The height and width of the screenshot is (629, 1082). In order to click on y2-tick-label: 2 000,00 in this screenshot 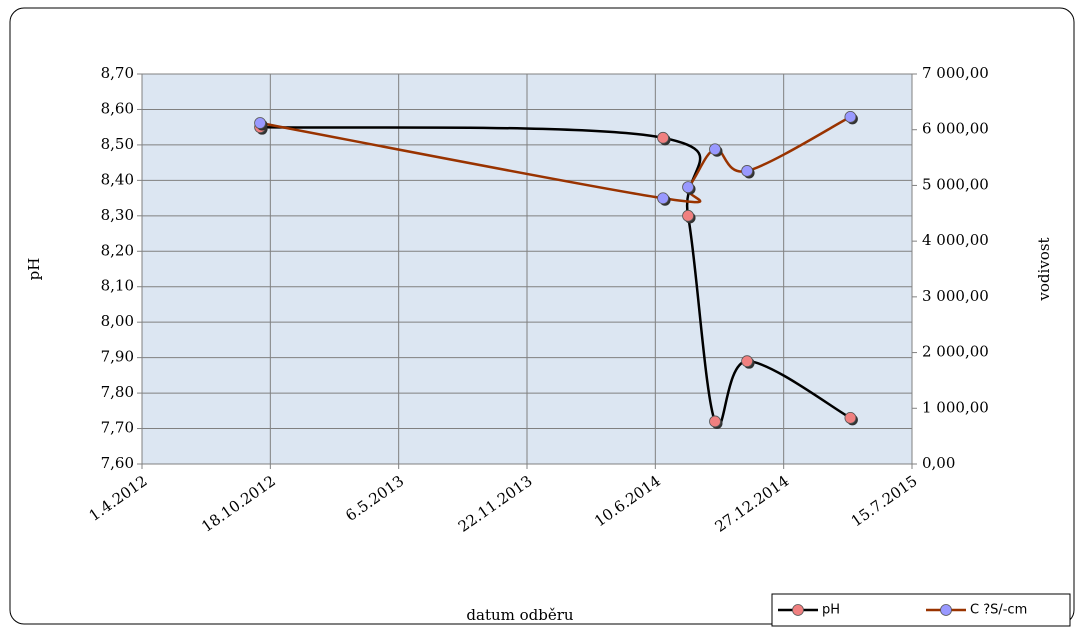, I will do `click(955, 352)`.